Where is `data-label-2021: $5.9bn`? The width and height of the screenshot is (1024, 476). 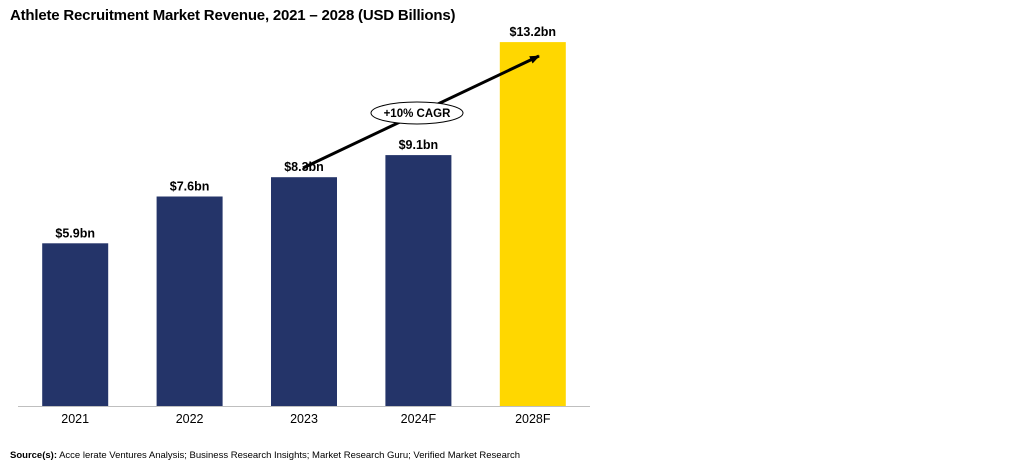
data-label-2021: $5.9bn is located at coordinates (75, 233).